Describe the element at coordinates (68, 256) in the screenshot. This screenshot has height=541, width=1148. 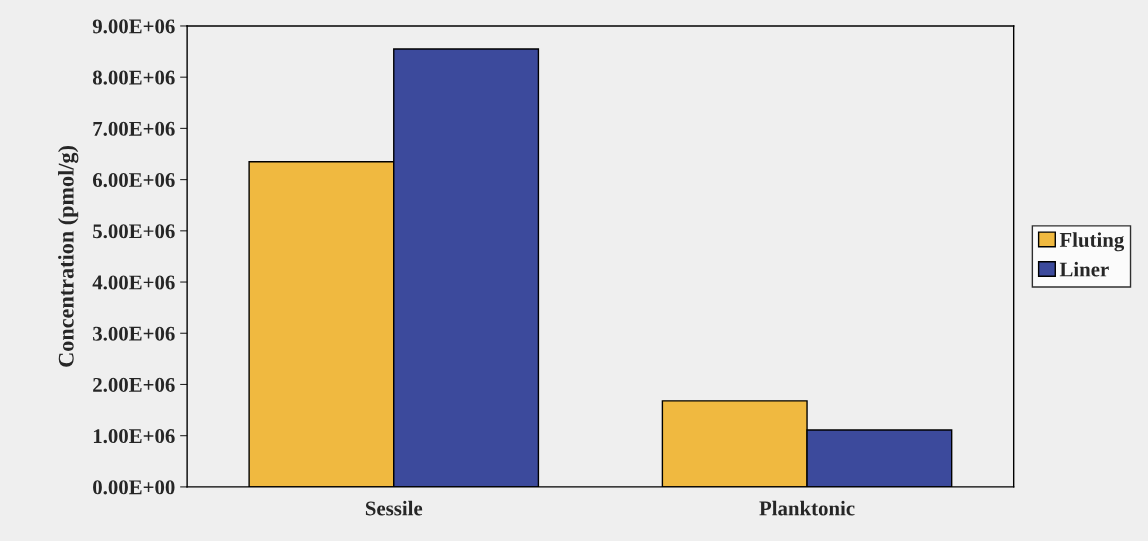
I see `y-axis-title: Concentration (pmol/g)` at that location.